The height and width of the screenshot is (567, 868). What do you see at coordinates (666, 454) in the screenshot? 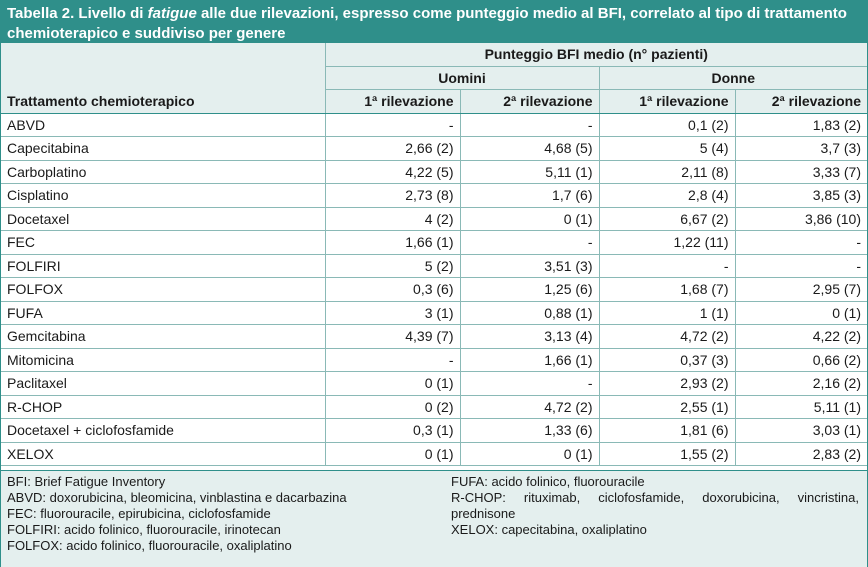
I see `value-cell: 1,55 (2)` at bounding box center [666, 454].